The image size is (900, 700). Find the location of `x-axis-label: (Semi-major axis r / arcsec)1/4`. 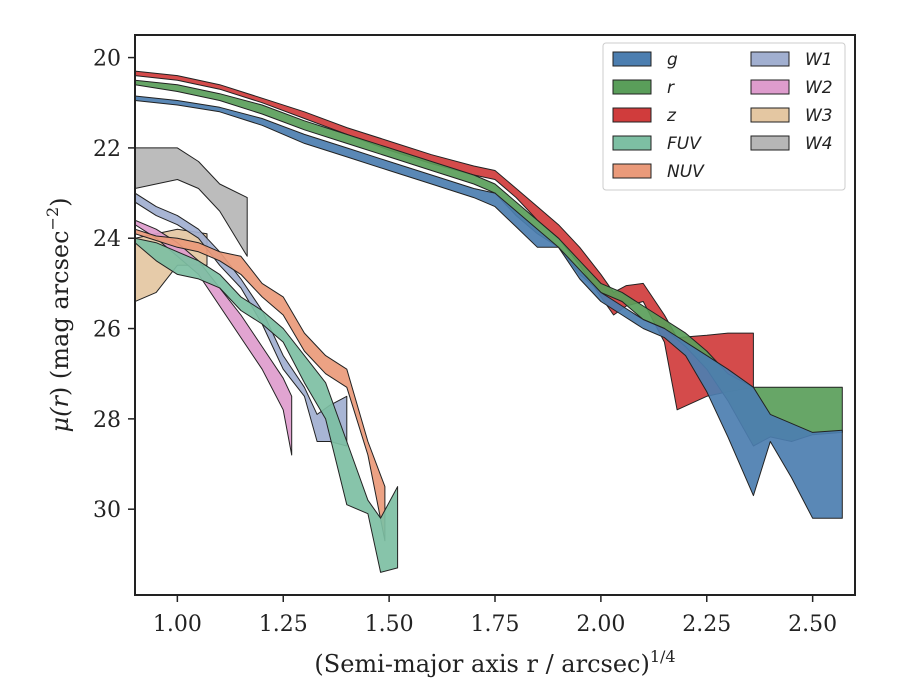

x-axis-label: (Semi-major axis r / arcsec)1/4 is located at coordinates (494, 662).